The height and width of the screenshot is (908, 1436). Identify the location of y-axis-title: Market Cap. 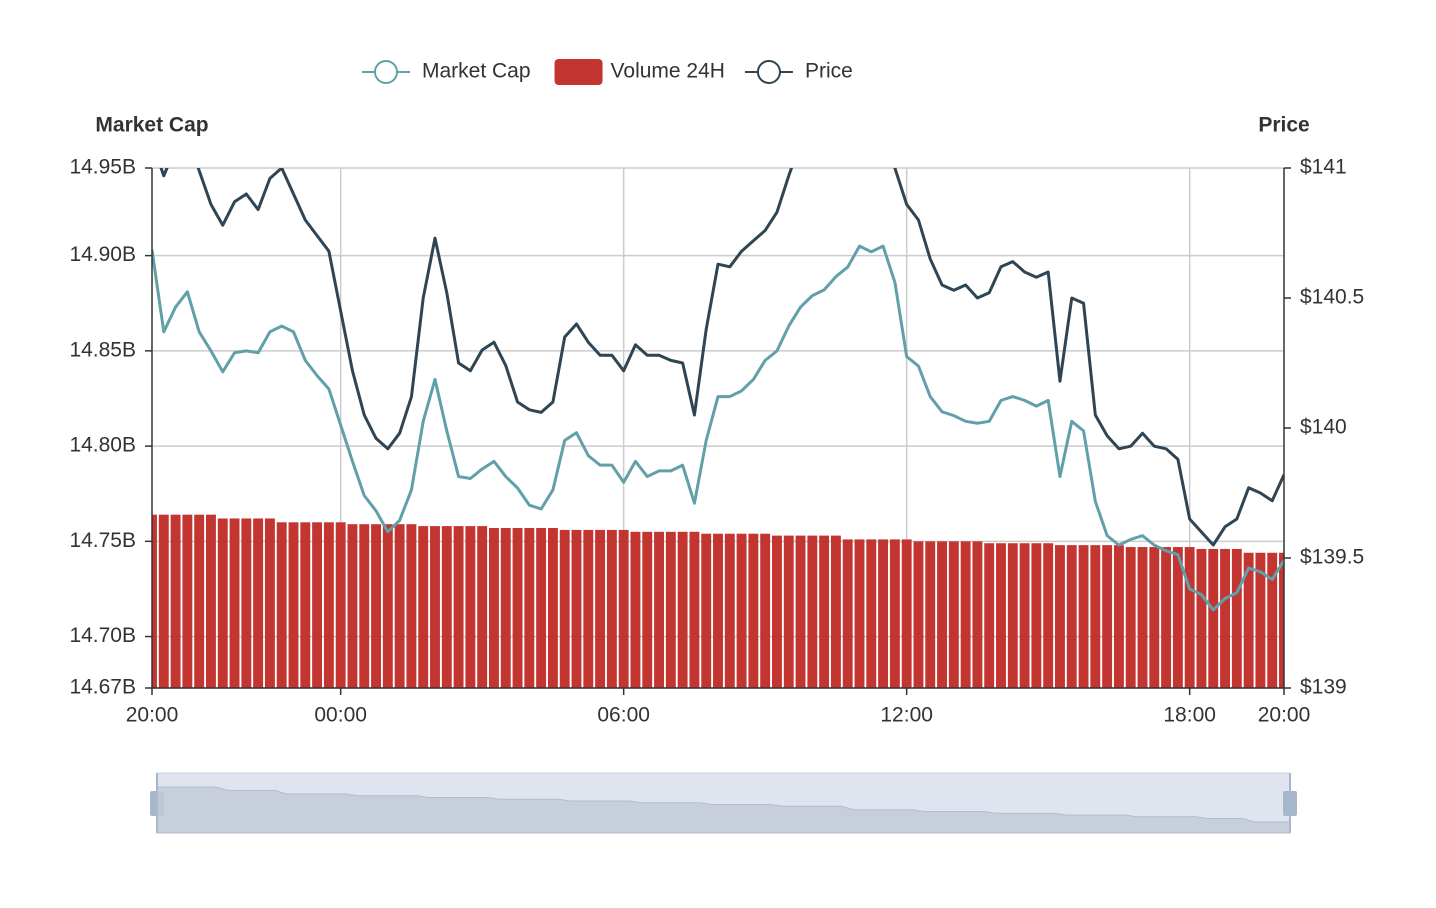
(151, 125).